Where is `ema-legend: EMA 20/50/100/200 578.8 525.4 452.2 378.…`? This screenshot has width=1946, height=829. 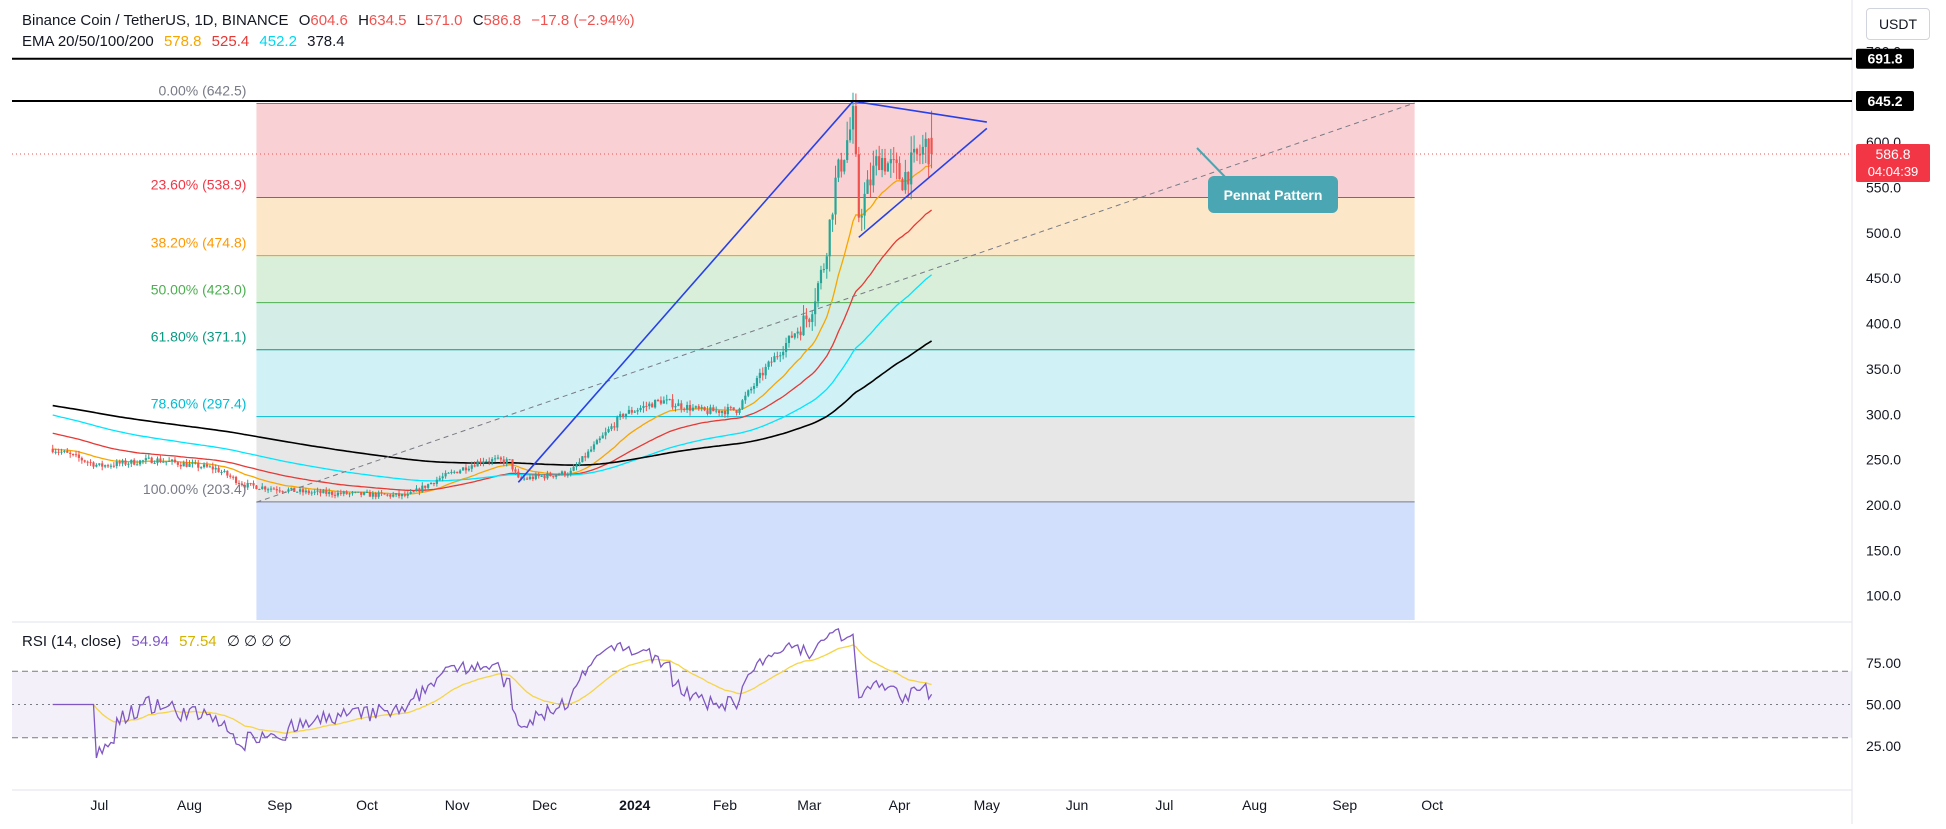
ema-legend: EMA 20/50/100/200 578.8 525.4 452.2 378.… is located at coordinates (186, 41).